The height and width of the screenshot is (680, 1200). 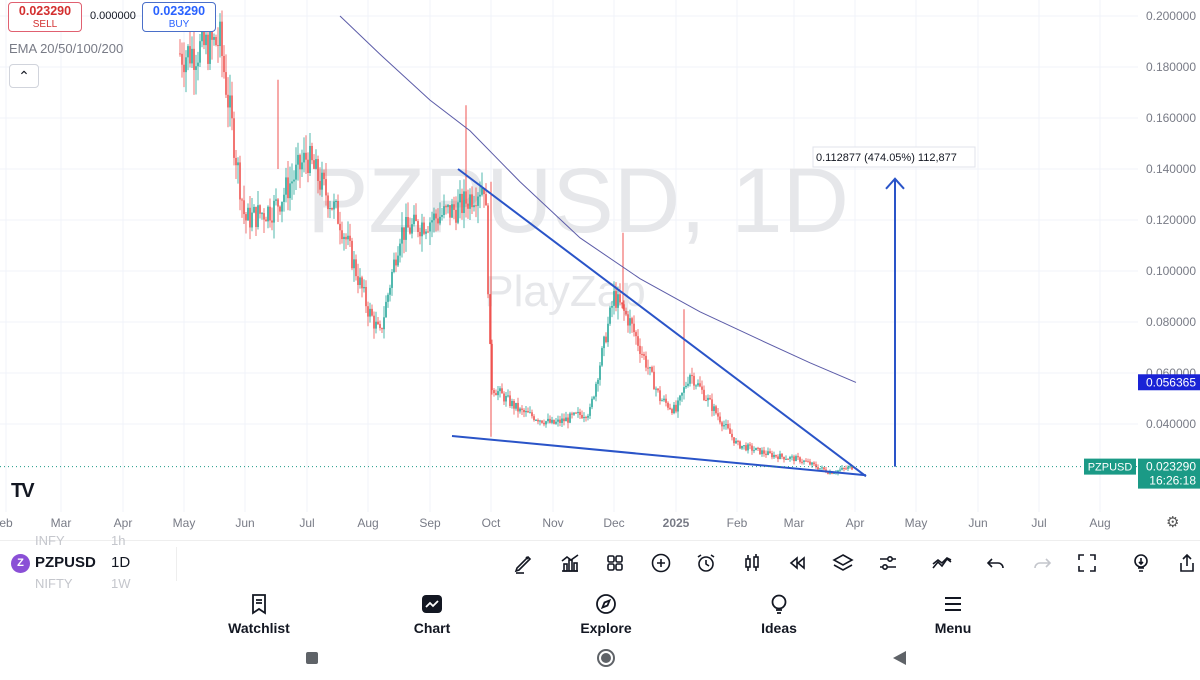 What do you see at coordinates (65, 562) in the screenshot?
I see `symbol-name: PZPUSD` at bounding box center [65, 562].